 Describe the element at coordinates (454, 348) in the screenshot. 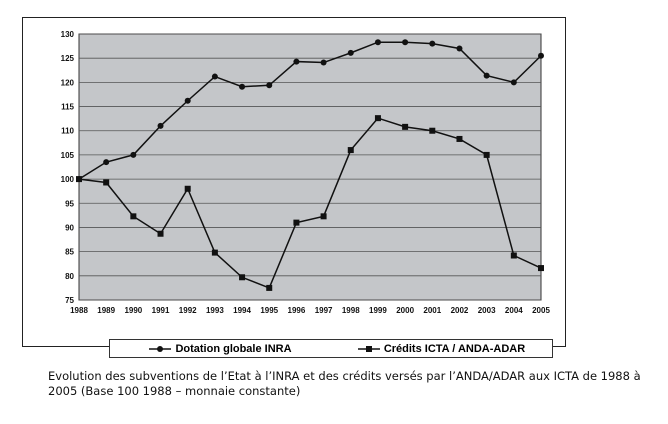

I see `legend-label: Crédits ICTA / ANDA-ADAR` at that location.